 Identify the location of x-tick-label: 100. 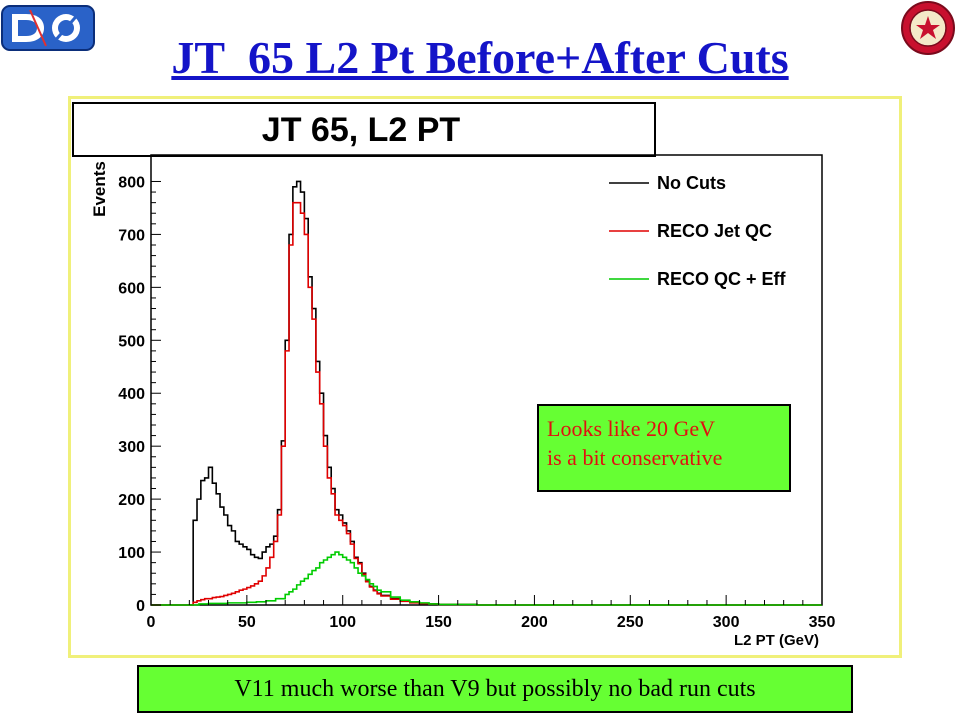
(342, 622).